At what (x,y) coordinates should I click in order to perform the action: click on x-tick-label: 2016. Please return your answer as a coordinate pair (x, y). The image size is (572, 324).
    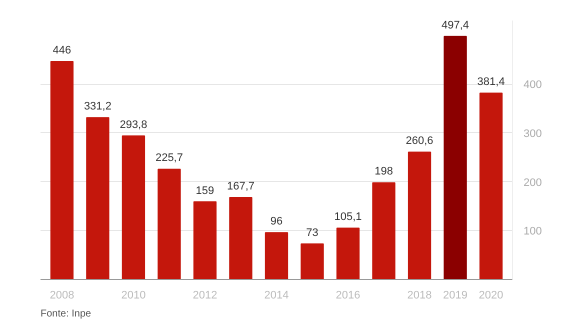
    Looking at the image, I should click on (348, 296).